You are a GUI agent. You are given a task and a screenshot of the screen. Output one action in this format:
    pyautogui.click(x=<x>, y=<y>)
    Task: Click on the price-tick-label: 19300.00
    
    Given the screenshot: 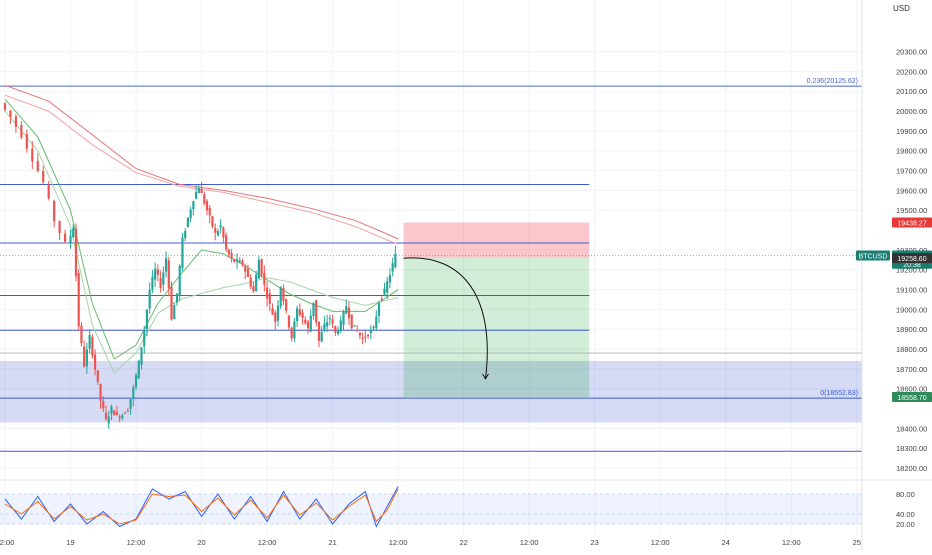 What is the action you would take?
    pyautogui.click(x=911, y=250)
    